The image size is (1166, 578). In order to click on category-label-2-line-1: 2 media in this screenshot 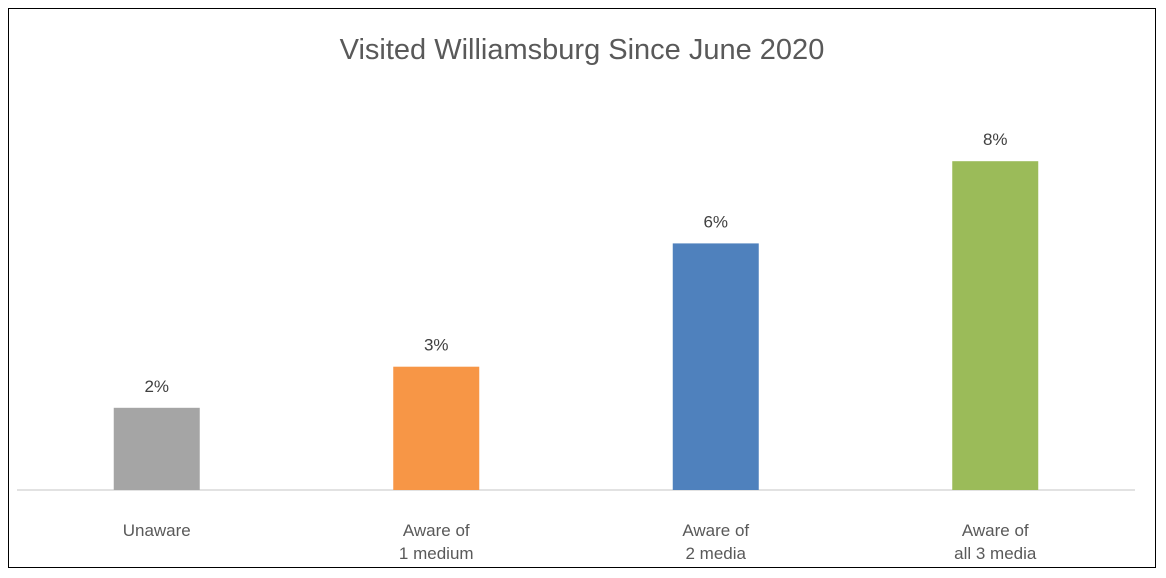, I will do `click(716, 553)`.